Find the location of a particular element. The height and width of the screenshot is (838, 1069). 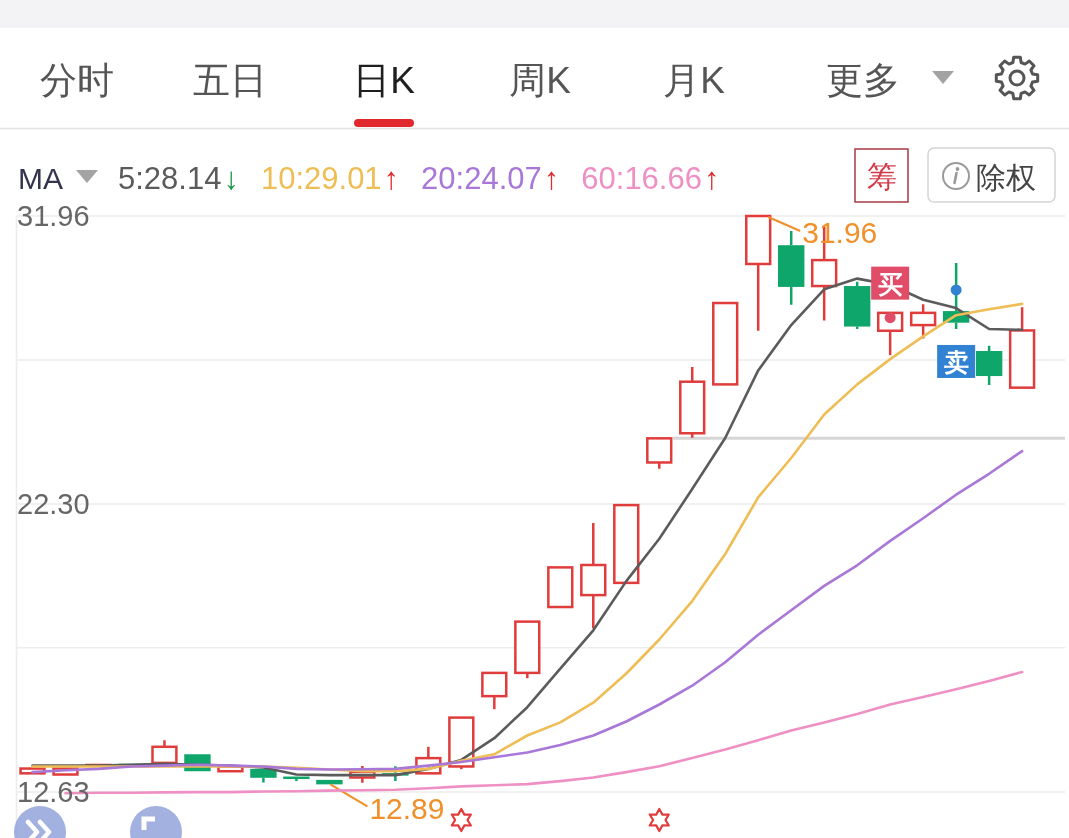

text: 周K is located at coordinates (540, 80).